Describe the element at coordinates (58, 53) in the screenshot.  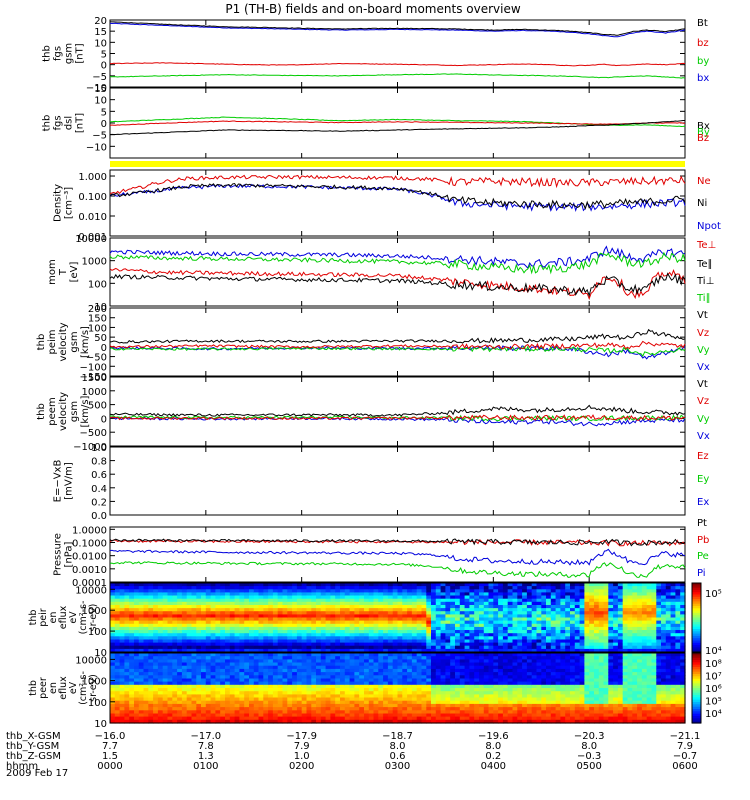
I see `y-axis-label: fgs` at that location.